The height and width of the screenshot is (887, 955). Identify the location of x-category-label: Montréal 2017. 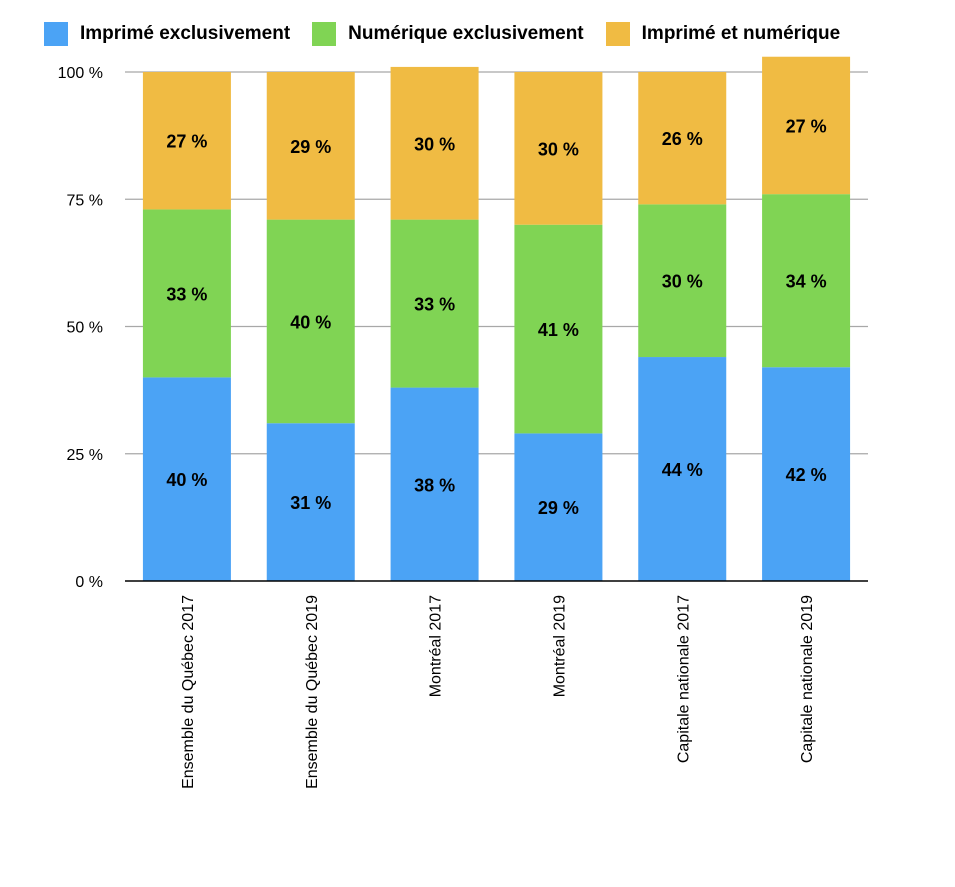
(436, 646).